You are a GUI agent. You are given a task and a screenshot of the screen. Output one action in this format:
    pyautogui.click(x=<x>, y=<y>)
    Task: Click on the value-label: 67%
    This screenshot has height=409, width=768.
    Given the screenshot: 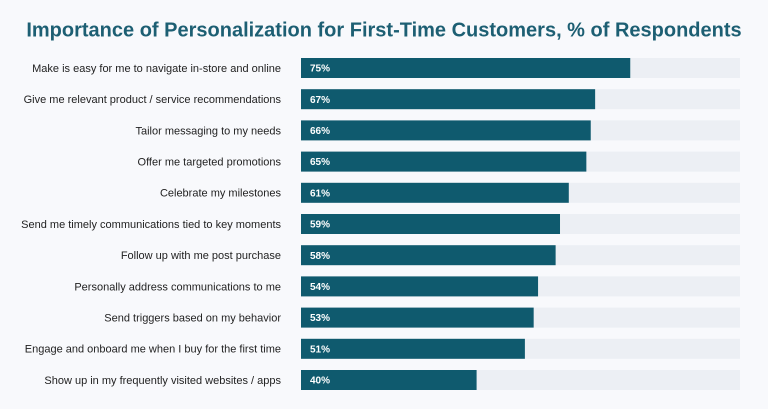 What is the action you would take?
    pyautogui.click(x=320, y=100)
    